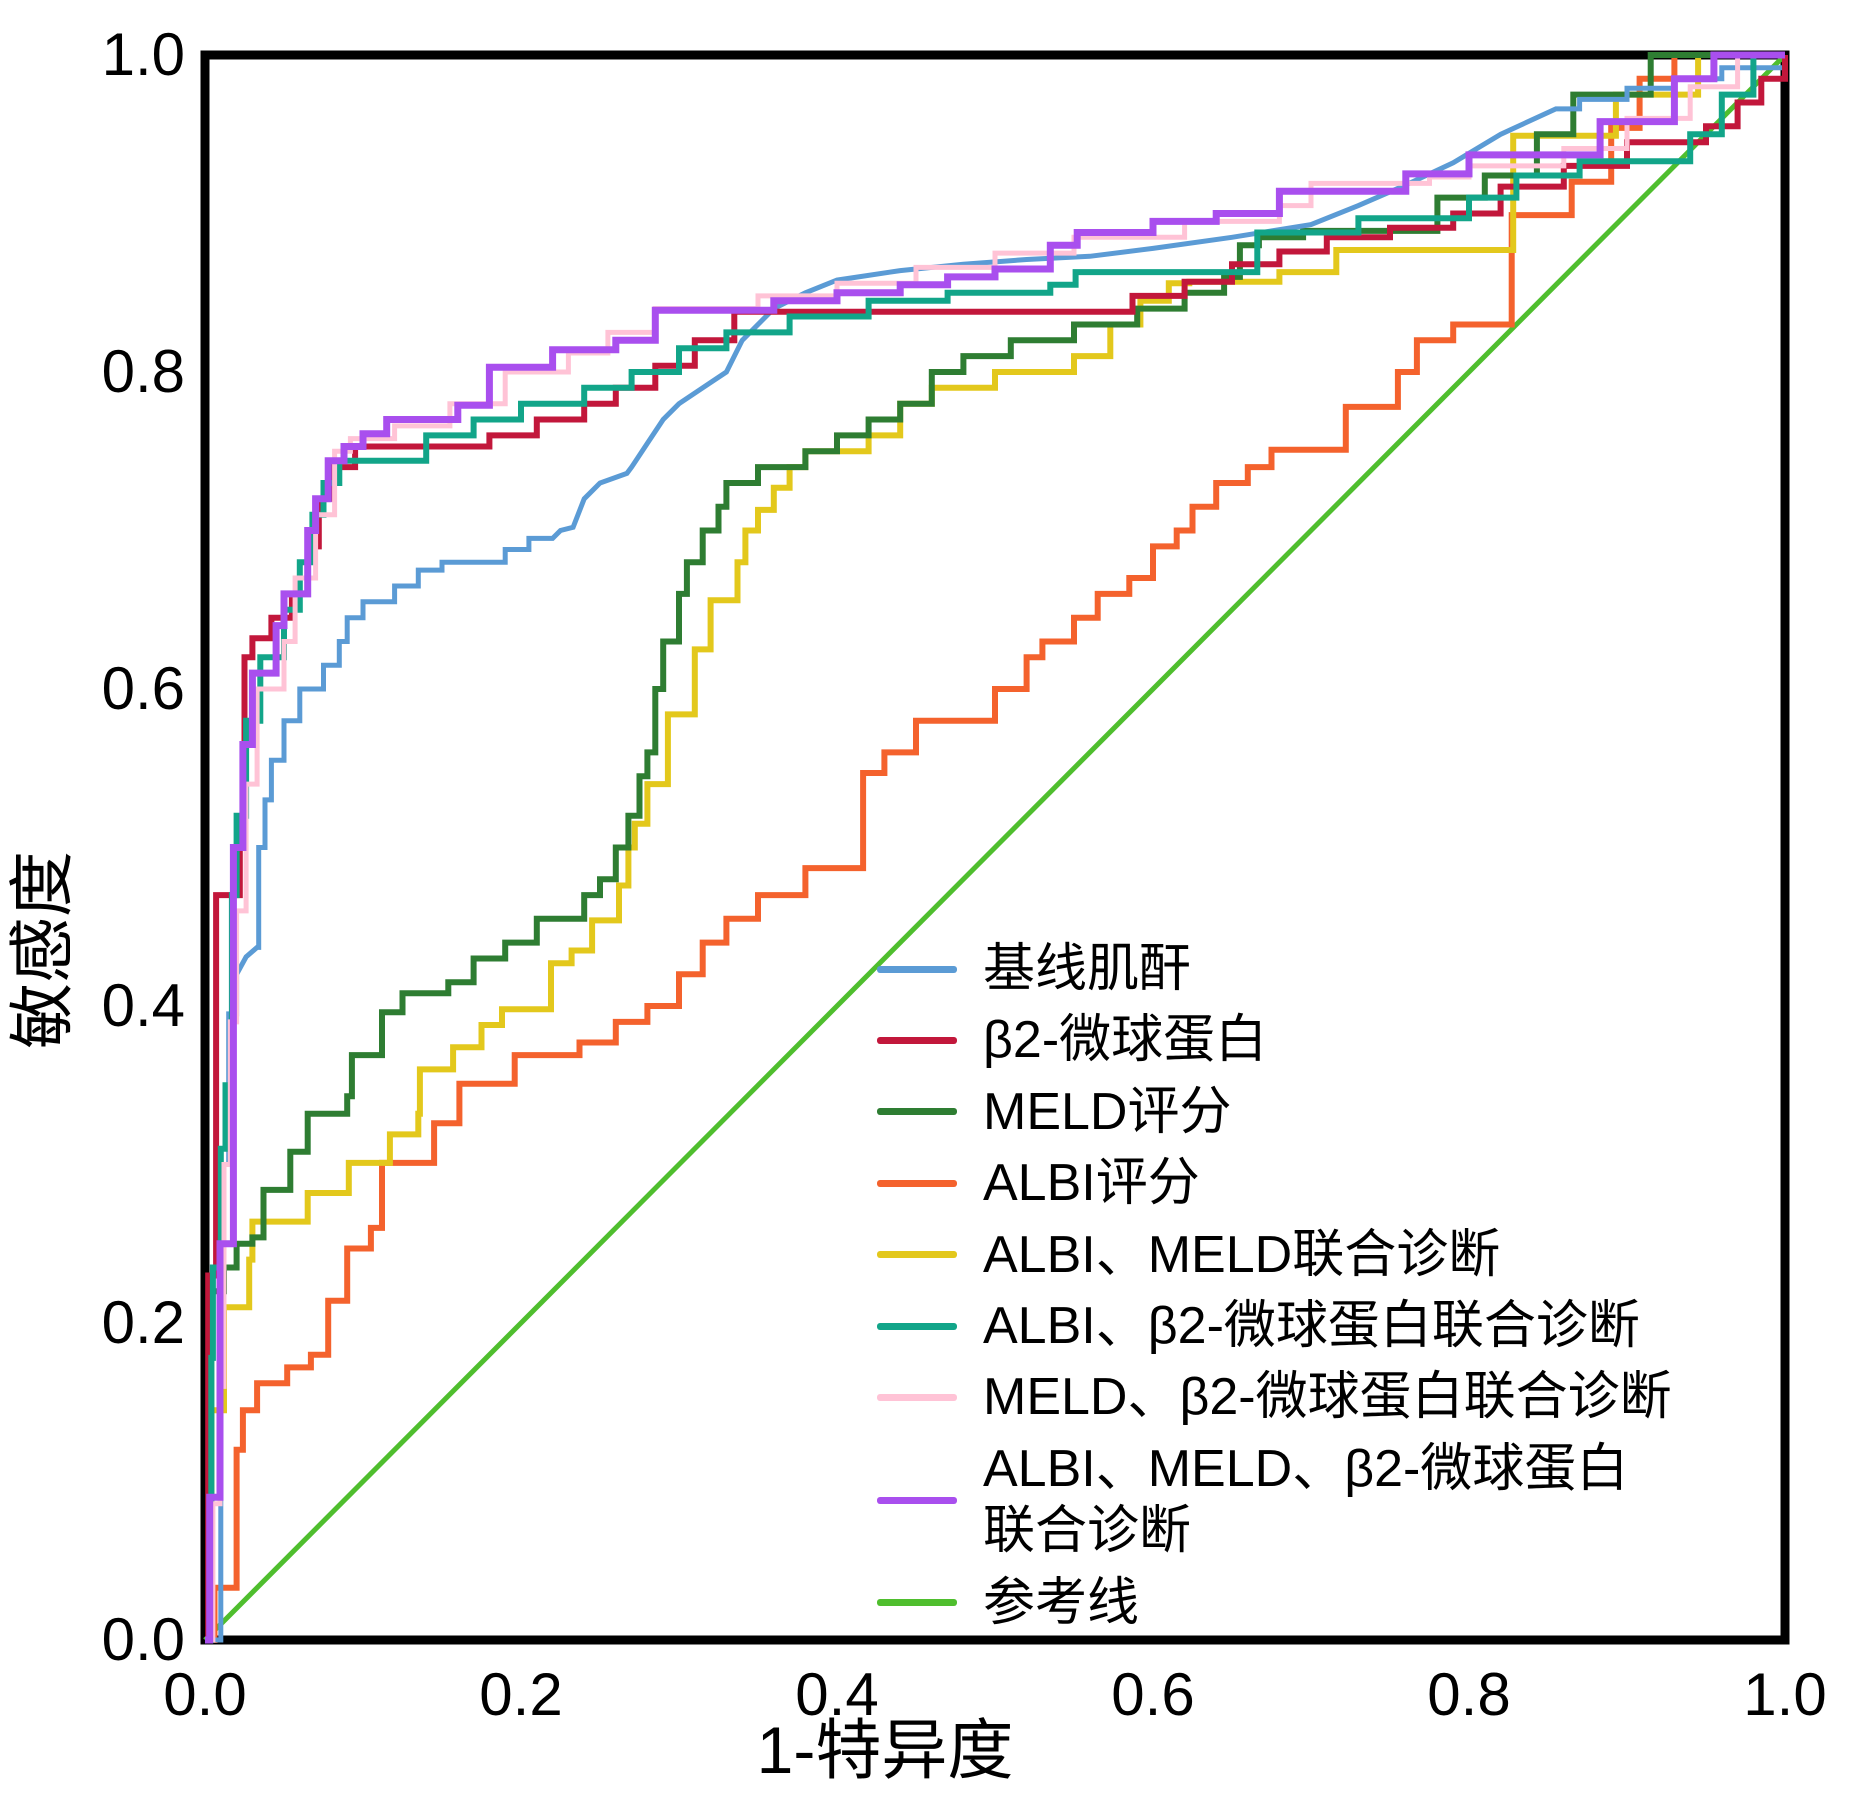  Describe the element at coordinates (143, 1005) in the screenshot. I see `y-tick-label: 0.4` at that location.